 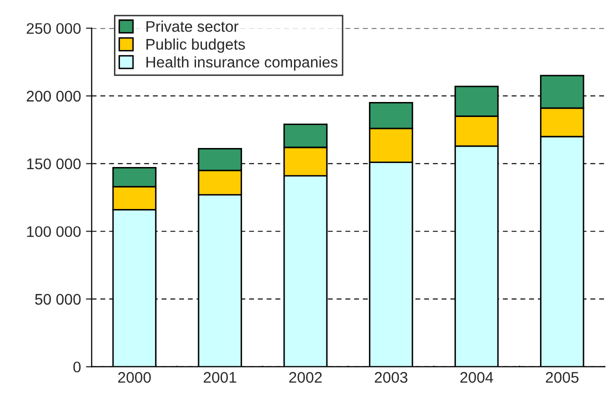 I want to click on x-tick-label: 2001, so click(x=220, y=377).